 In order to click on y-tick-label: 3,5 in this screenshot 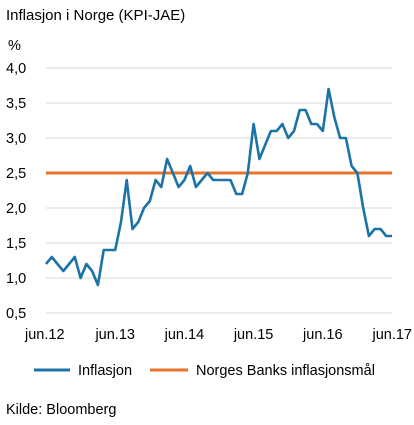, I will do `click(16, 104)`.